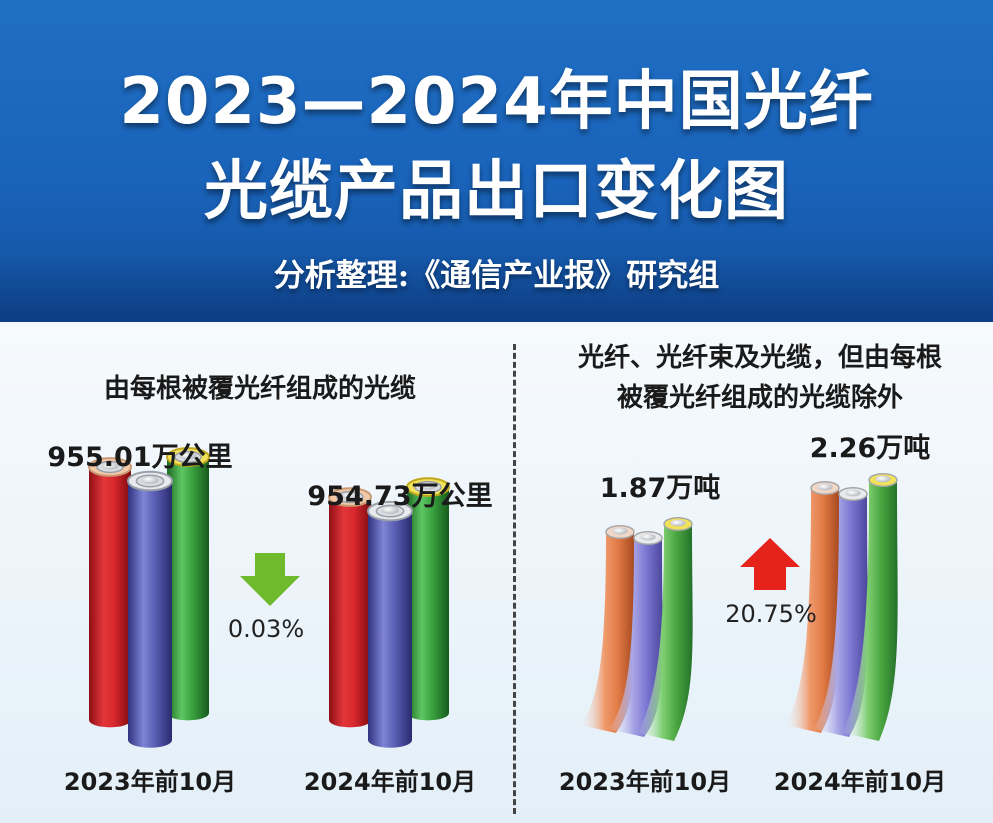  What do you see at coordinates (400, 496) in the screenshot?
I see `value-label: 954.73万公里` at bounding box center [400, 496].